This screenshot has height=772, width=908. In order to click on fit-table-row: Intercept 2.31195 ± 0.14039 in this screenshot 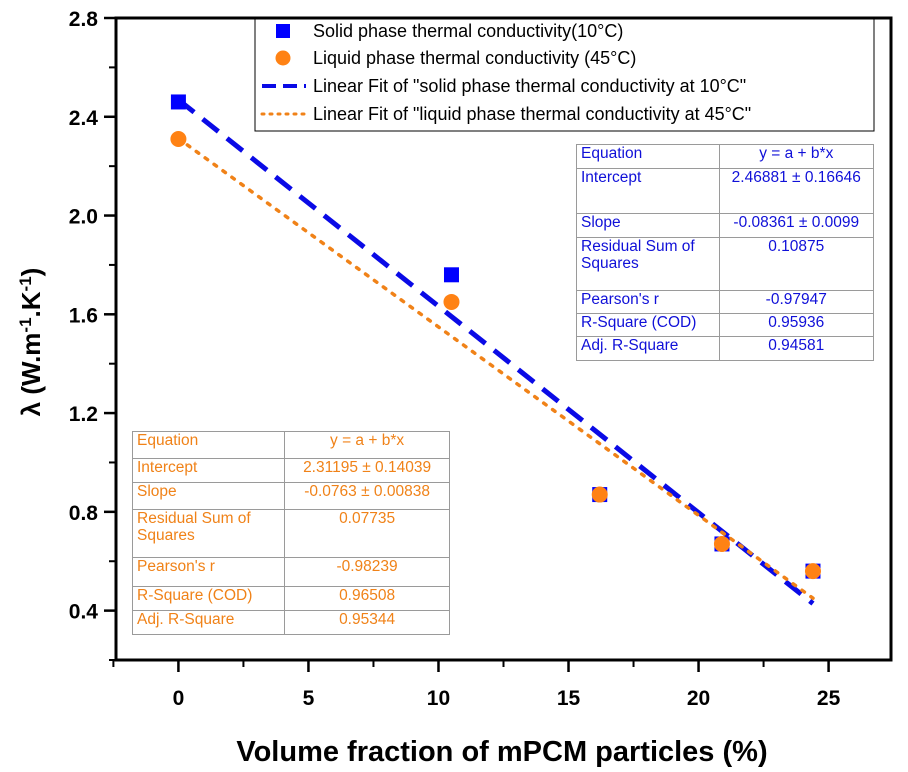, I will do `click(290, 470)`.